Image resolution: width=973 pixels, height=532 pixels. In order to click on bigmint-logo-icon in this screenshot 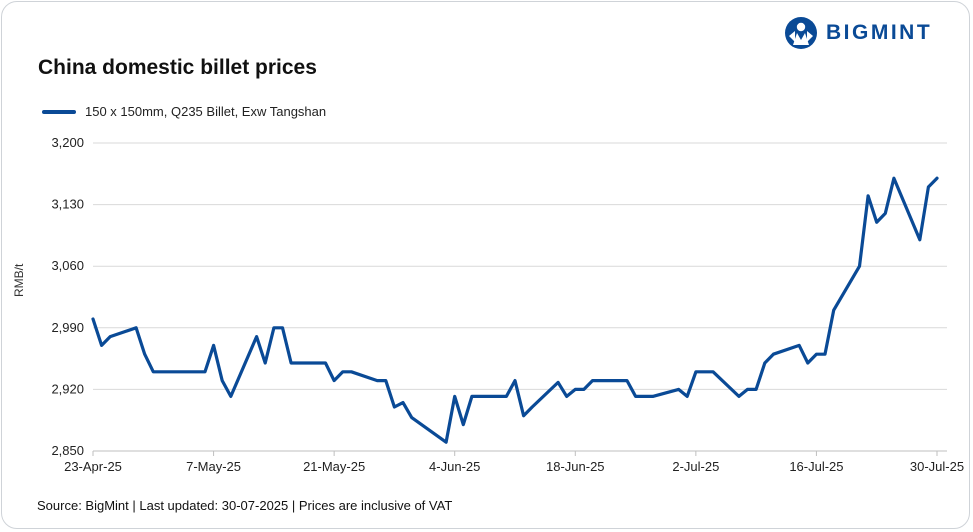, I will do `click(801, 33)`.